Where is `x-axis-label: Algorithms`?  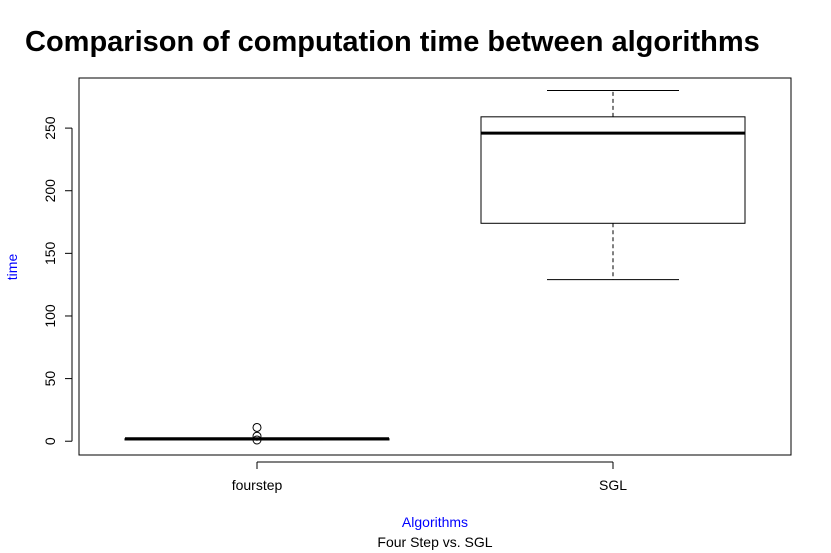 x-axis-label: Algorithms is located at coordinates (435, 522).